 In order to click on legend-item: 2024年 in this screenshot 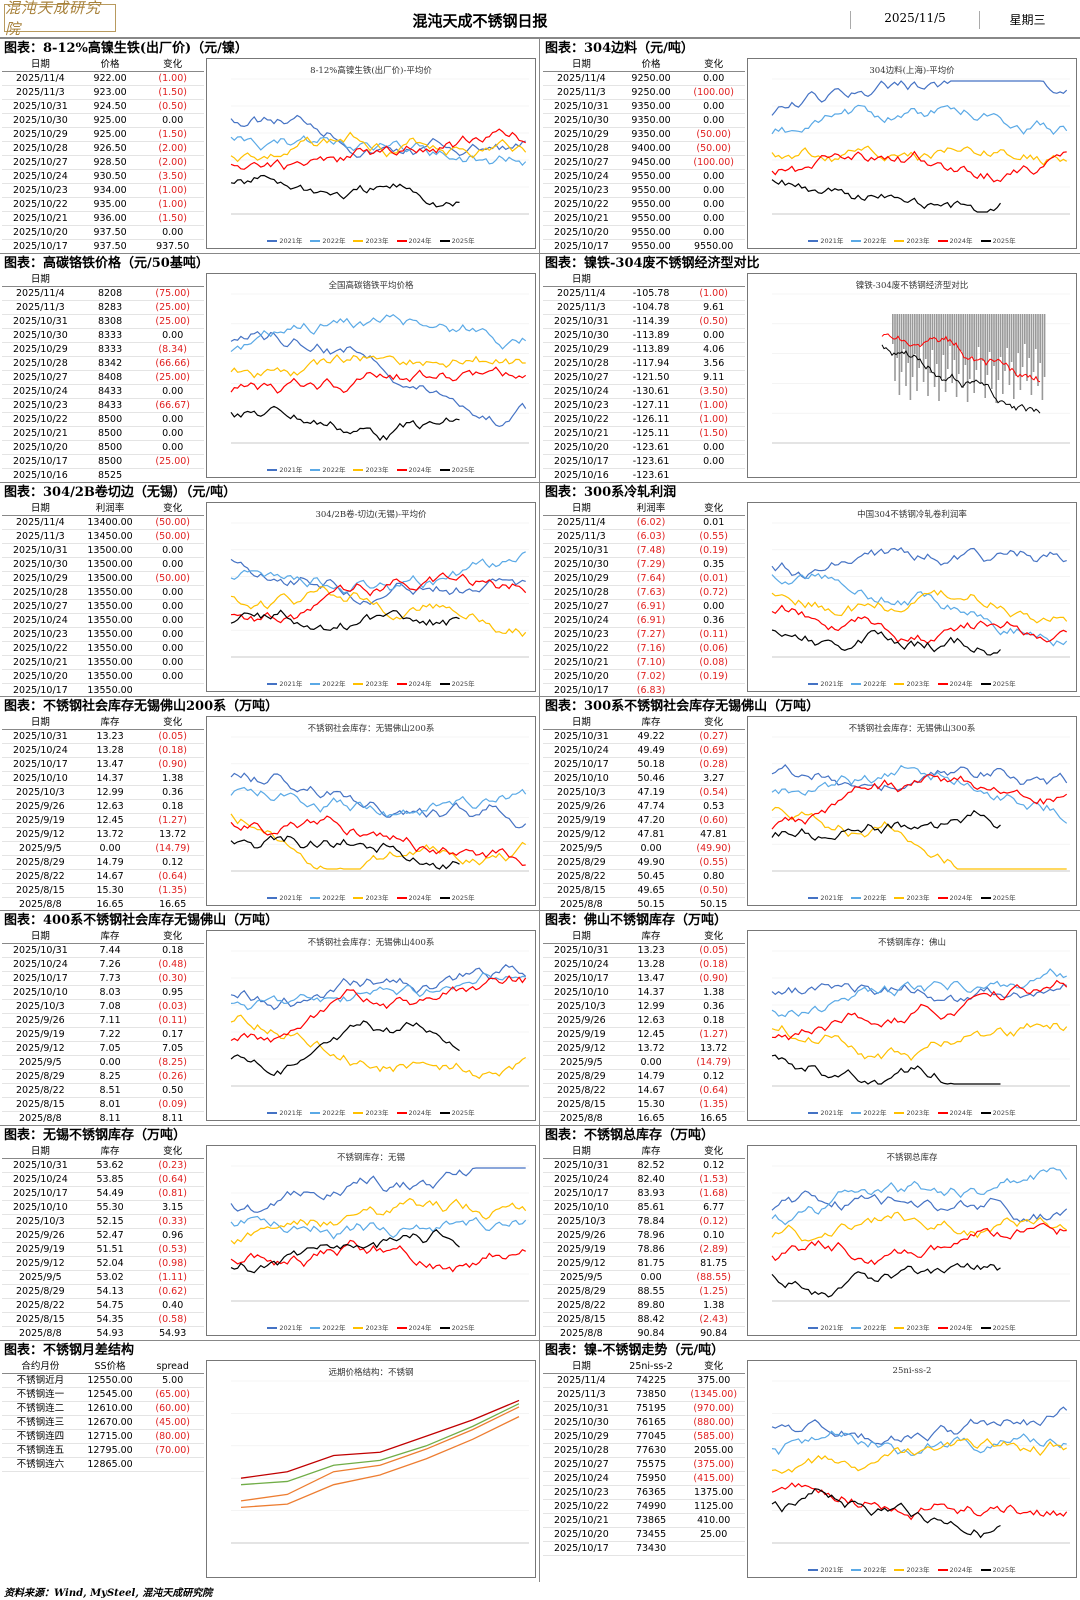, I will do `click(414, 240)`.